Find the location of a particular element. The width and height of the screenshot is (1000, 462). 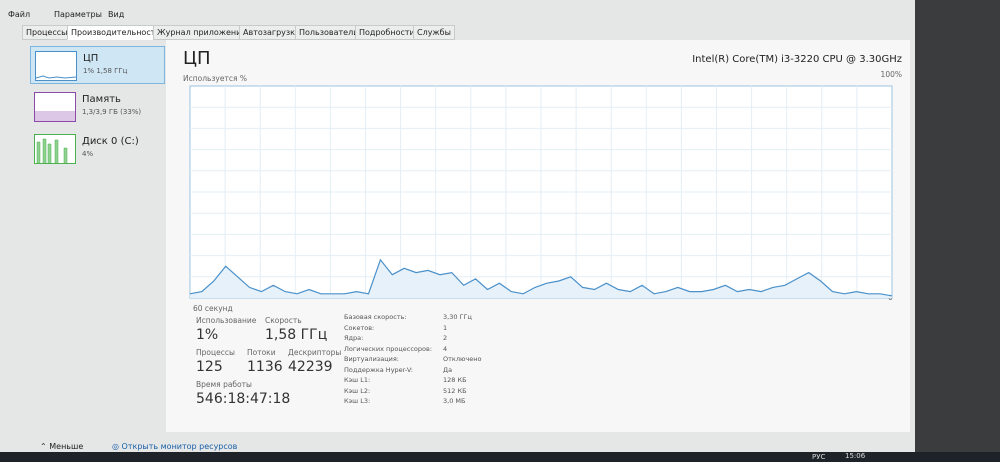

graph-time: 60 секунд is located at coordinates (213, 308).